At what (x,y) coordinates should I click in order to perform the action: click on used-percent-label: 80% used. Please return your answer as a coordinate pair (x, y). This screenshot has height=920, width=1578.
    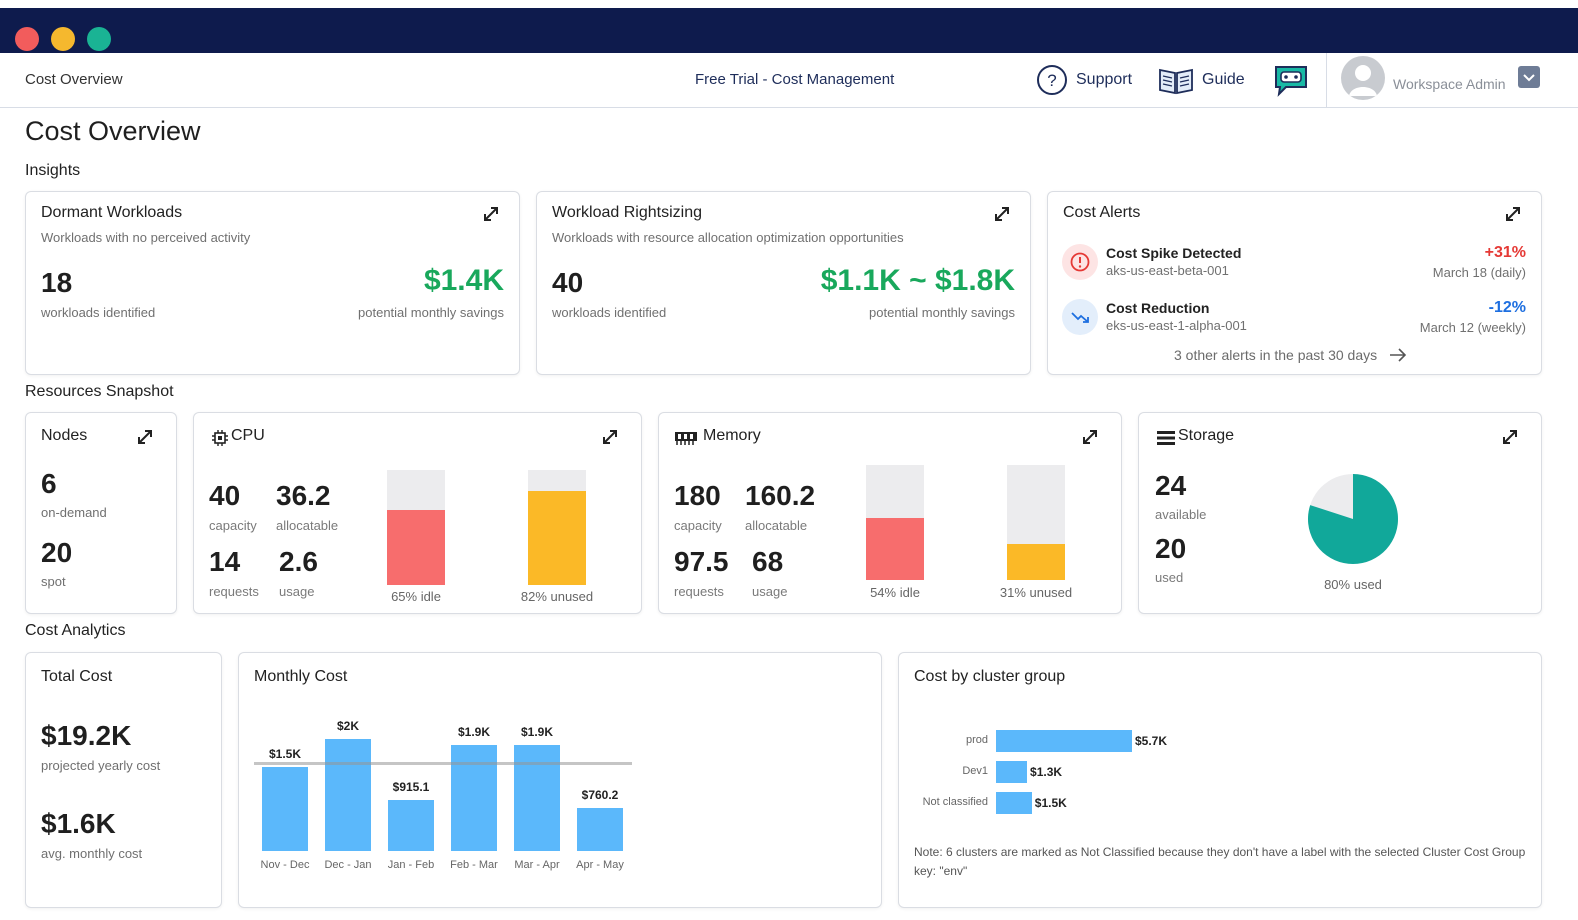
    Looking at the image, I should click on (1353, 584).